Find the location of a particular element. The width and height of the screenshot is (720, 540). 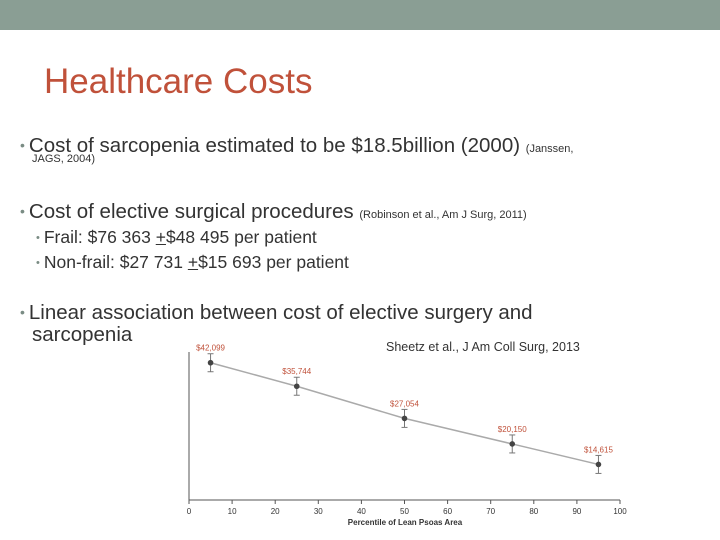

x-tick-label: 20 is located at coordinates (275, 511).